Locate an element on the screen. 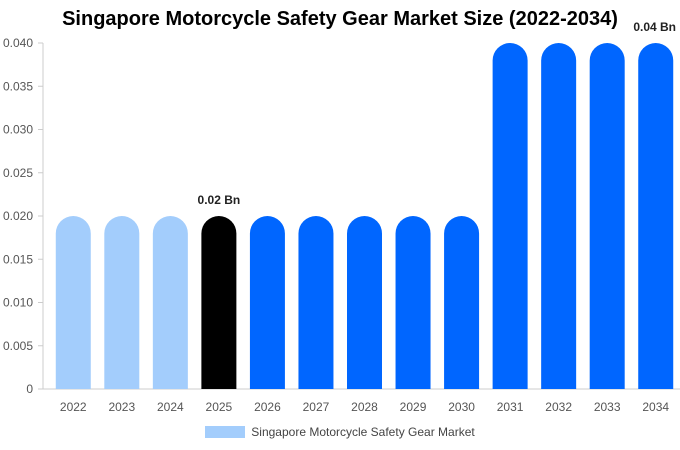 The height and width of the screenshot is (450, 680). data-label-2025: 0.02 Bn is located at coordinates (219, 200).